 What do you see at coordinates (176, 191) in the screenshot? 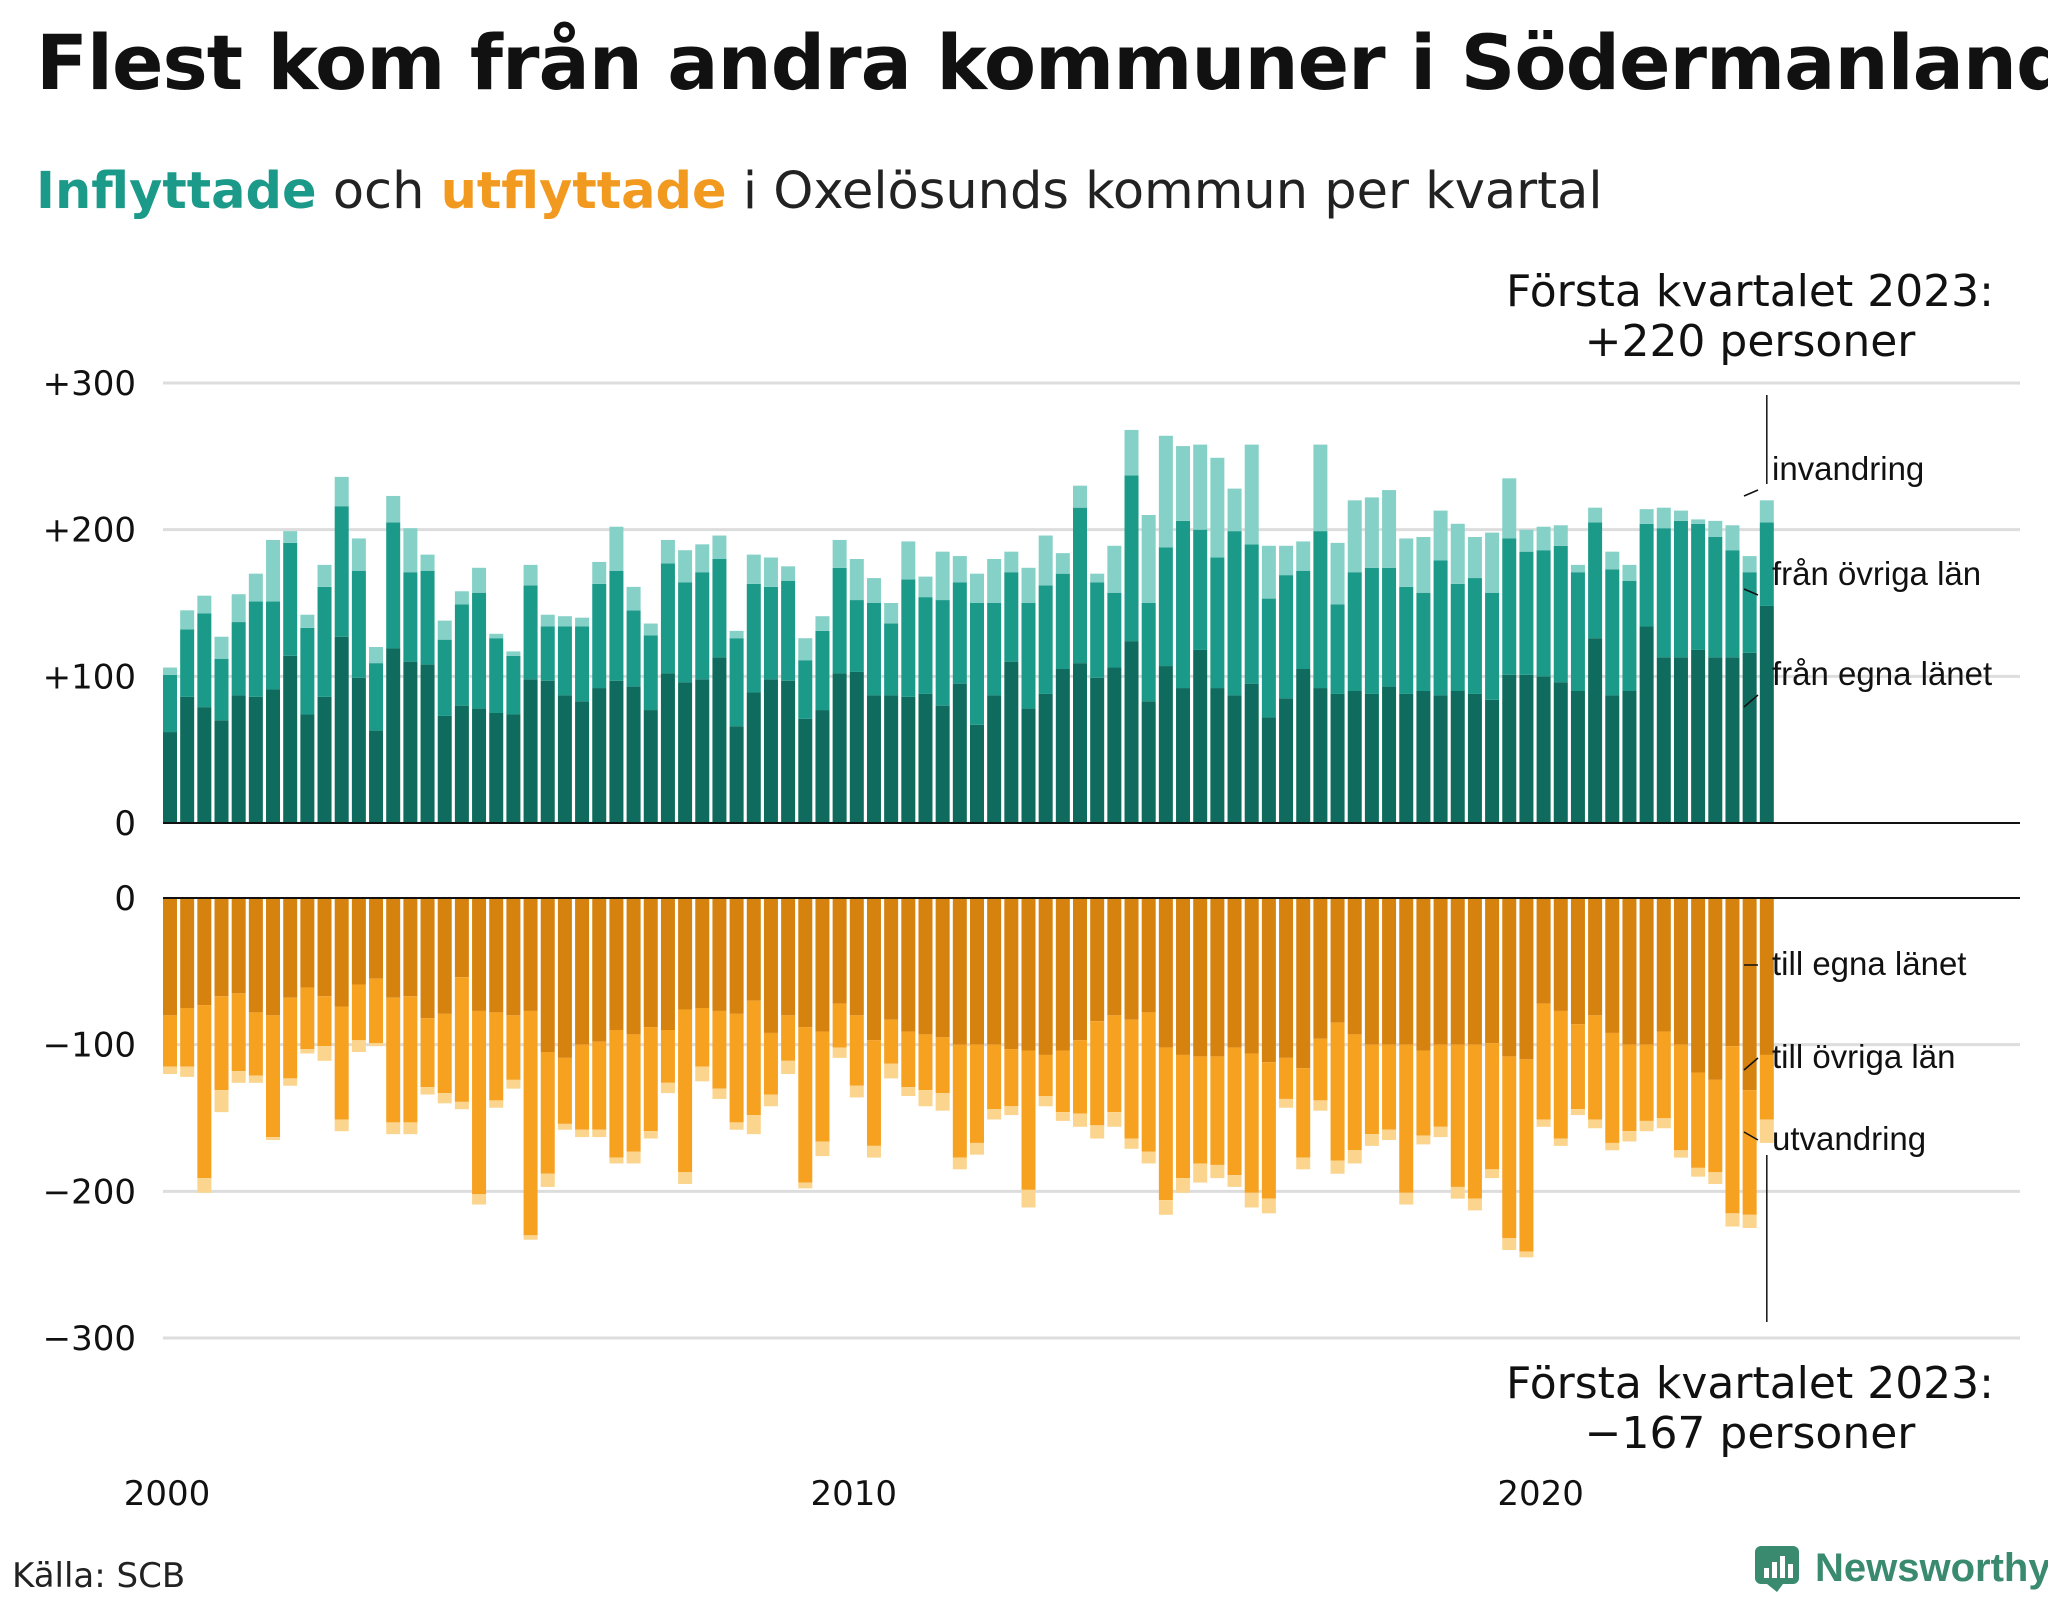
I see `subtitle-inflyttade: Inflyttade` at bounding box center [176, 191].